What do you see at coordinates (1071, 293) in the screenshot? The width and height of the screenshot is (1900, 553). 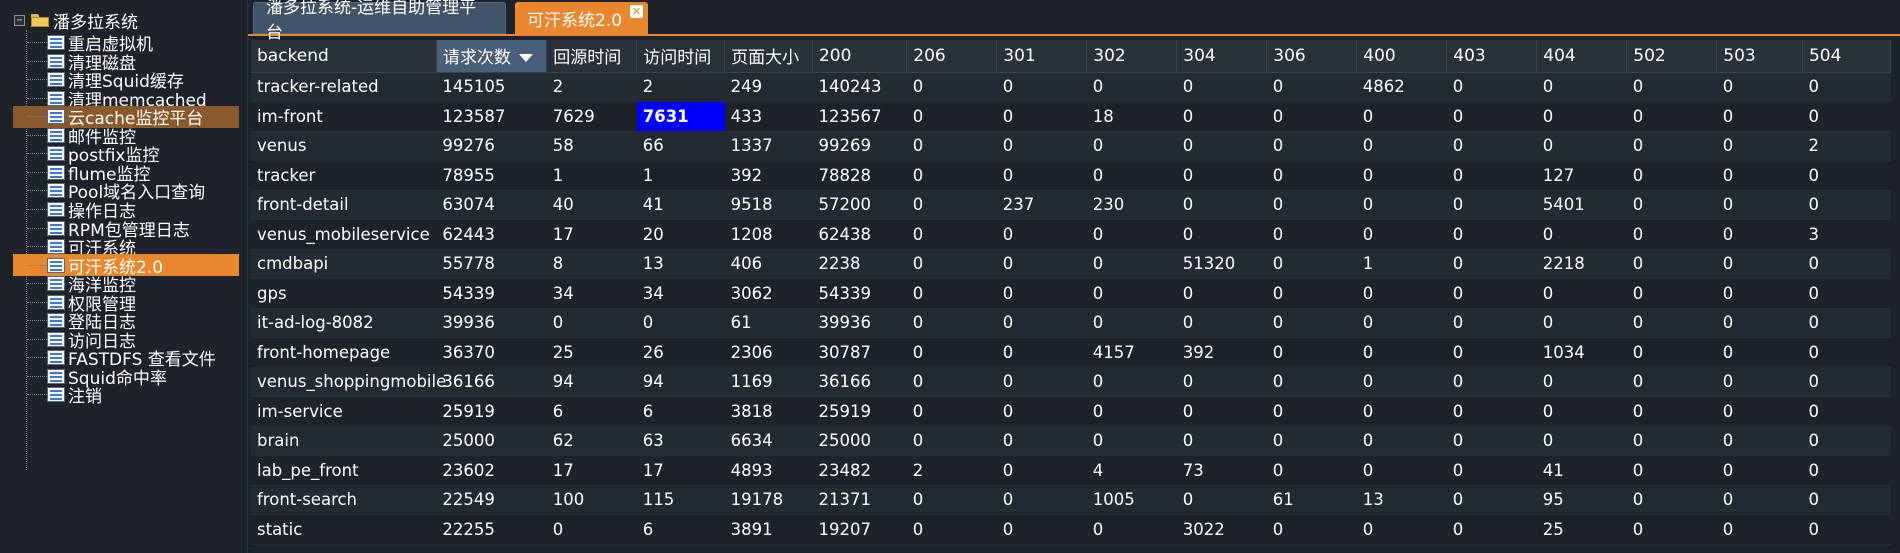 I see `table-row: gps 54339 34 34 3062 54339 0 0 0 0 0 0 0 0 0 0 0` at bounding box center [1071, 293].